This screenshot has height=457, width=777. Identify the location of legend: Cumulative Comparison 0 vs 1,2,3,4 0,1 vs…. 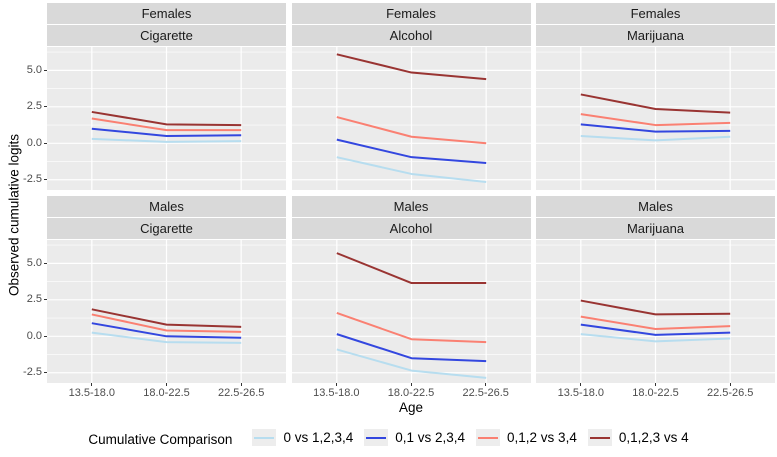
(388, 439).